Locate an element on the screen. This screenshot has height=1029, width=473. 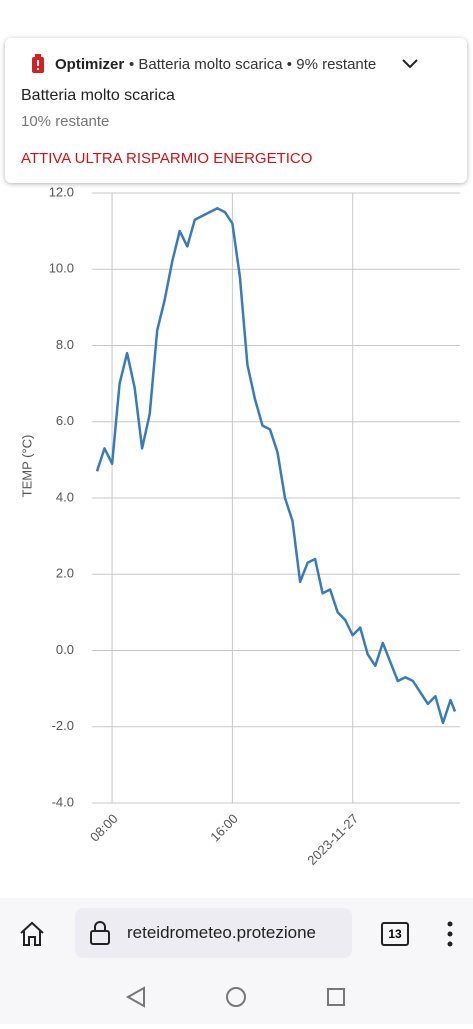
notif-title: Batteria molto scarica is located at coordinates (98, 95).